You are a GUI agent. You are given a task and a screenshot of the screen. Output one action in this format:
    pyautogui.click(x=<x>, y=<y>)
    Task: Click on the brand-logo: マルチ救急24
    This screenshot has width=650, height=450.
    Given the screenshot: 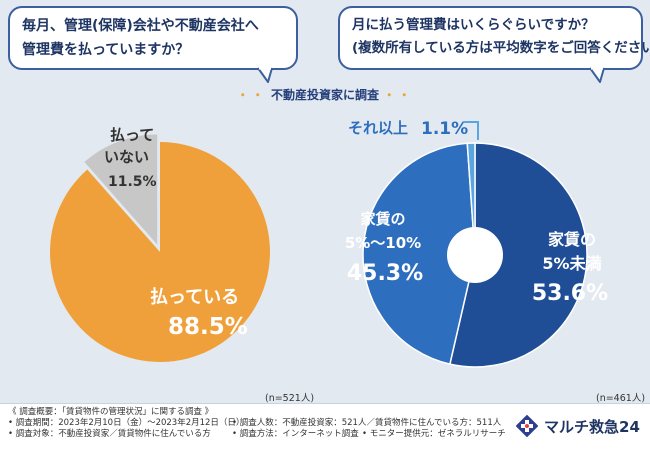 What is the action you would take?
    pyautogui.click(x=578, y=426)
    